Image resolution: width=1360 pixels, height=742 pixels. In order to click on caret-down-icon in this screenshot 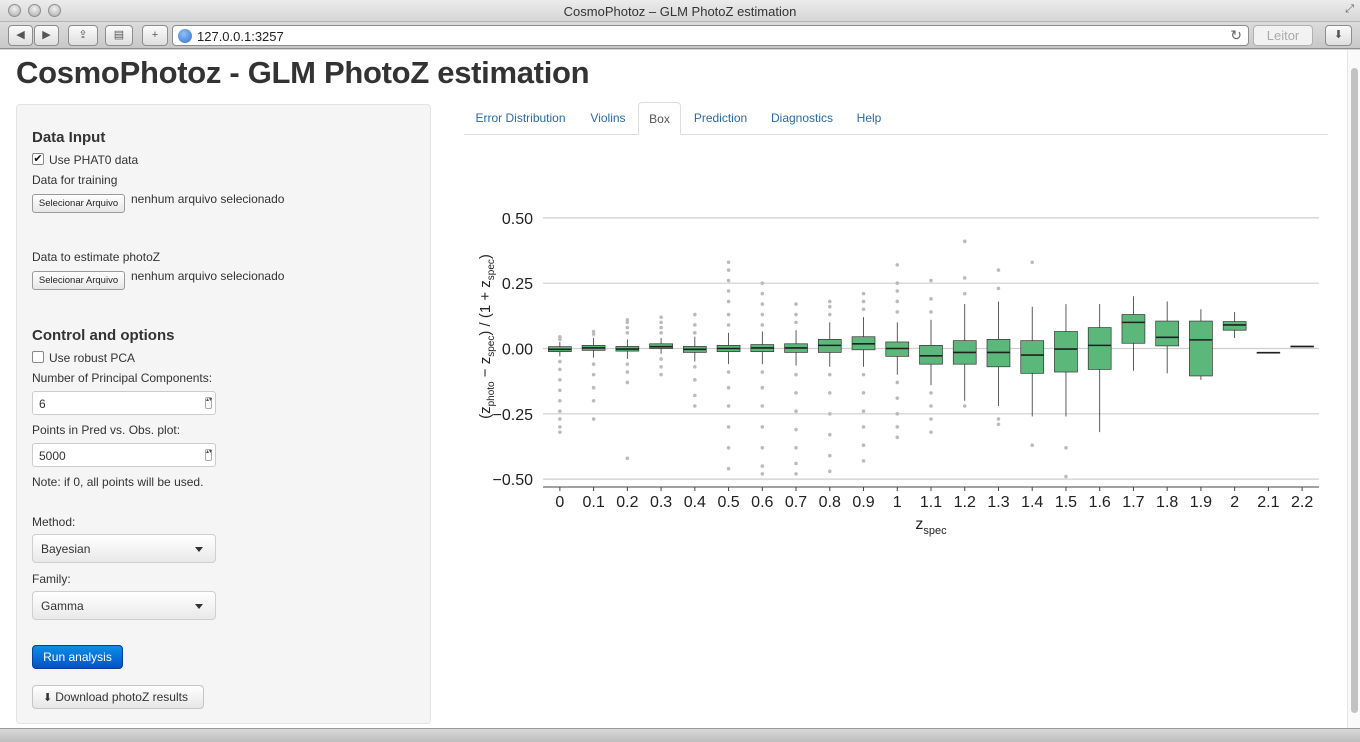, I will do `click(199, 549)`.